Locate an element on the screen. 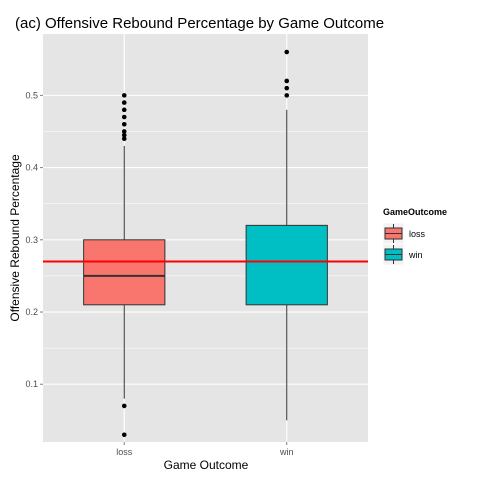  legend-key-win: win is located at coordinates (402, 254).